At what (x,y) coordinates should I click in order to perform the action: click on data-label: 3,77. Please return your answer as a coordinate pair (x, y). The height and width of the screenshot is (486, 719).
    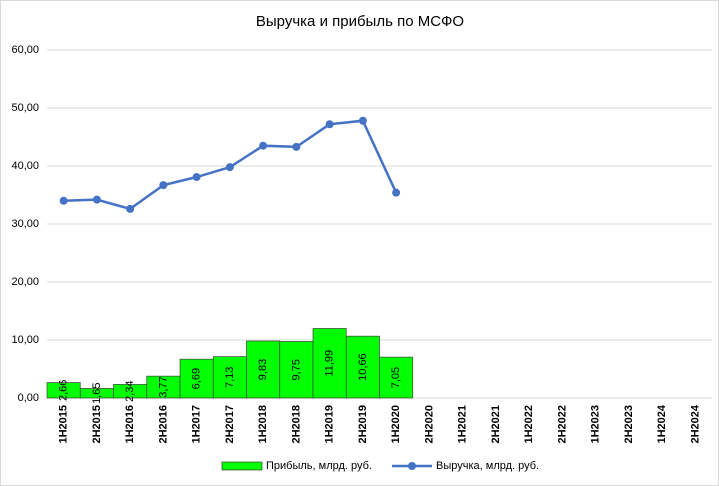
    Looking at the image, I should click on (163, 386).